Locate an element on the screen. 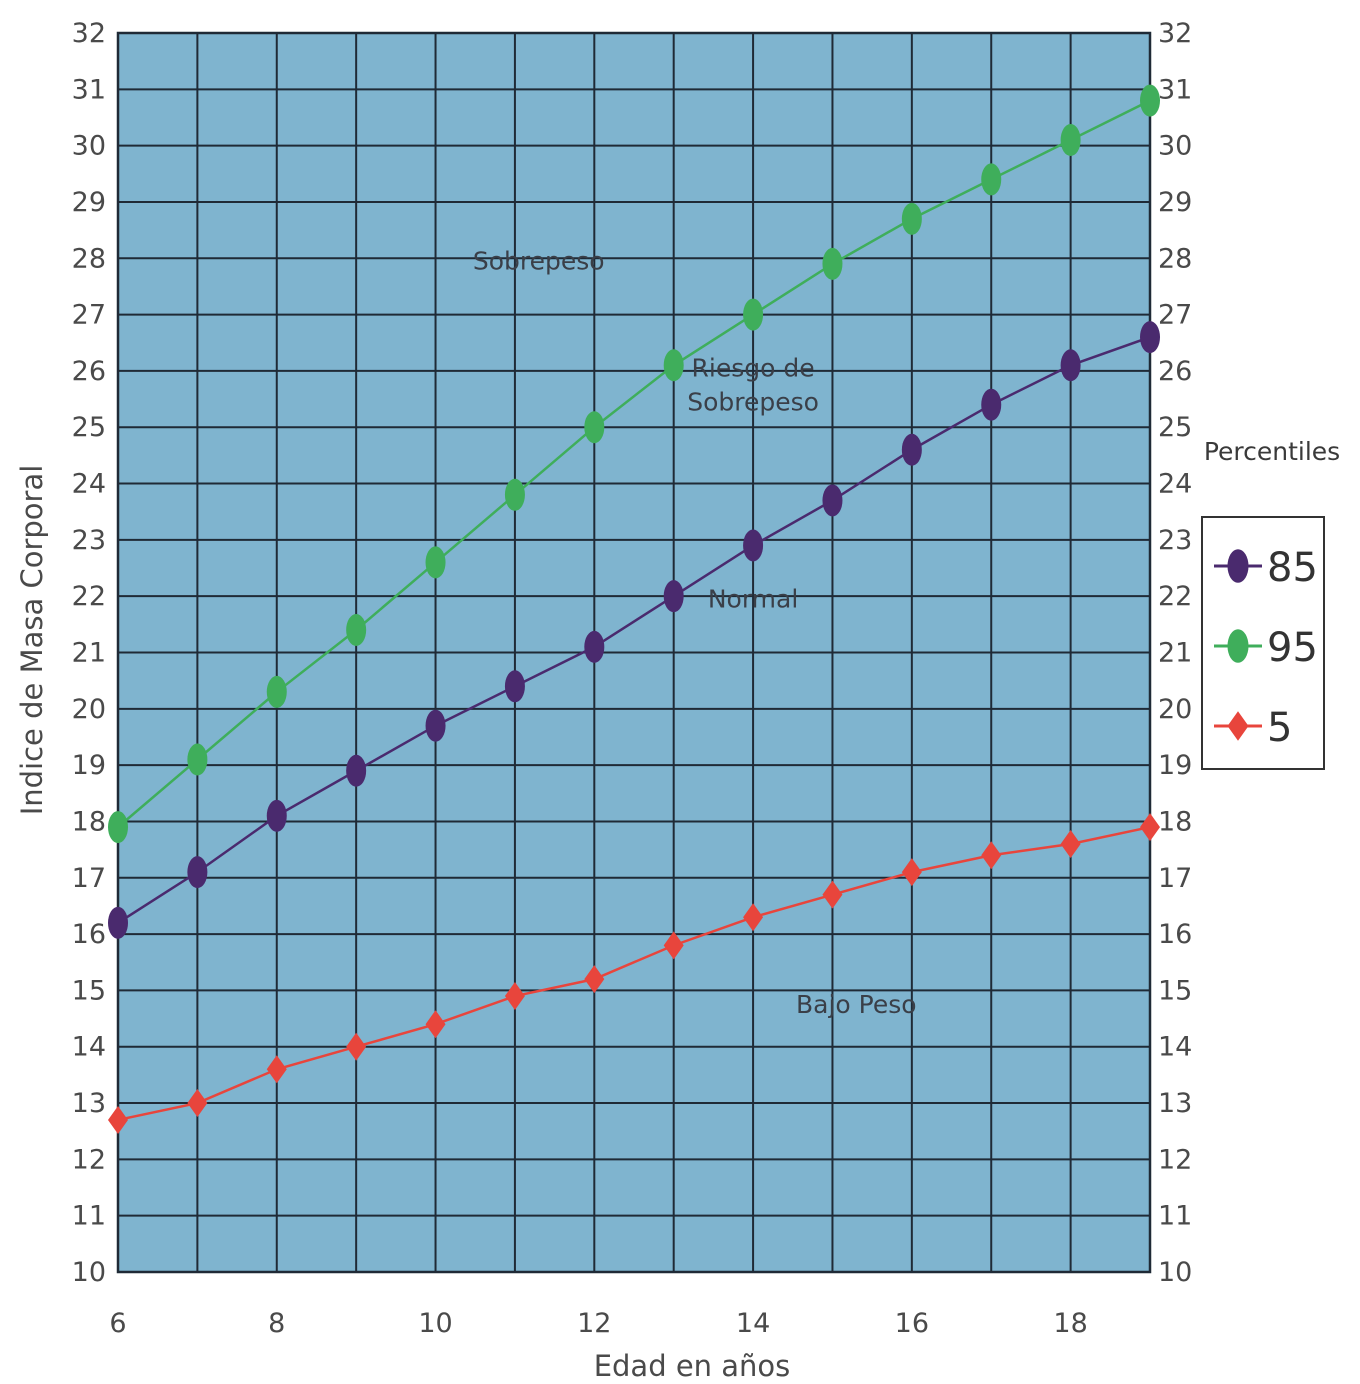 Image resolution: width=1360 pixels, height=1384 pixels. y-tick-label-right: 28 is located at coordinates (1175, 258).